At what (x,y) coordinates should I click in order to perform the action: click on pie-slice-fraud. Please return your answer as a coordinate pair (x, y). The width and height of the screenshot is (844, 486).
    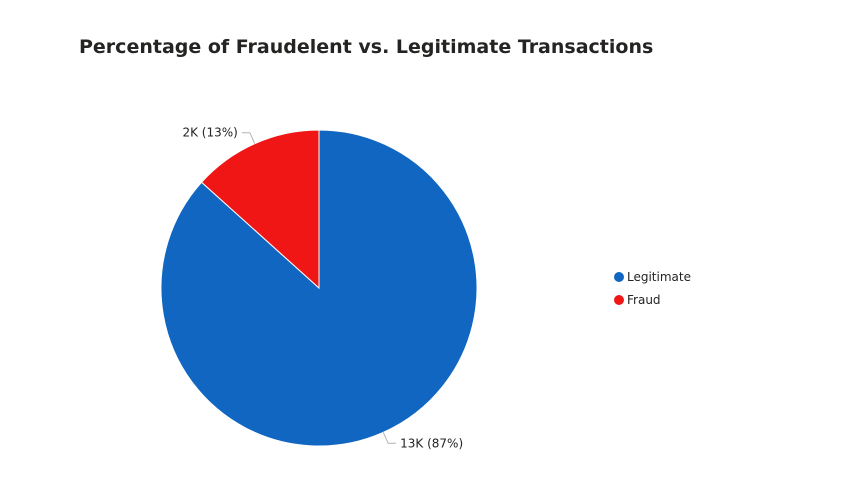
    Looking at the image, I should click on (260, 209).